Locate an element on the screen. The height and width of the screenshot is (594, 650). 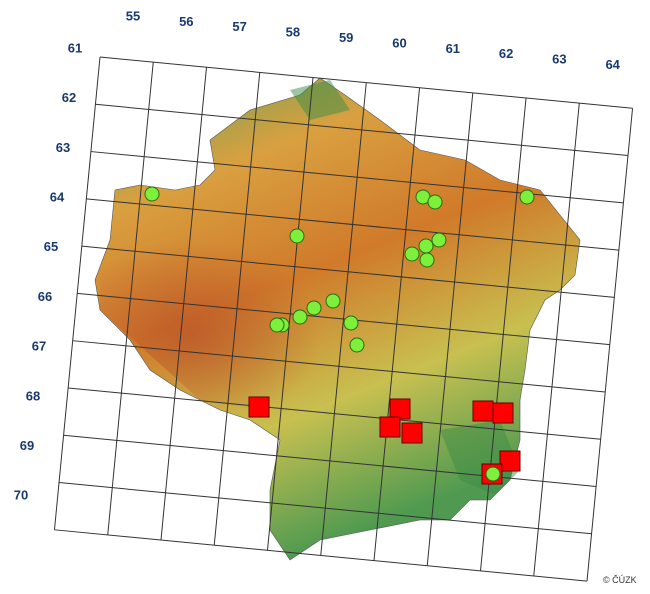
column-label: 59 is located at coordinates (346, 37).